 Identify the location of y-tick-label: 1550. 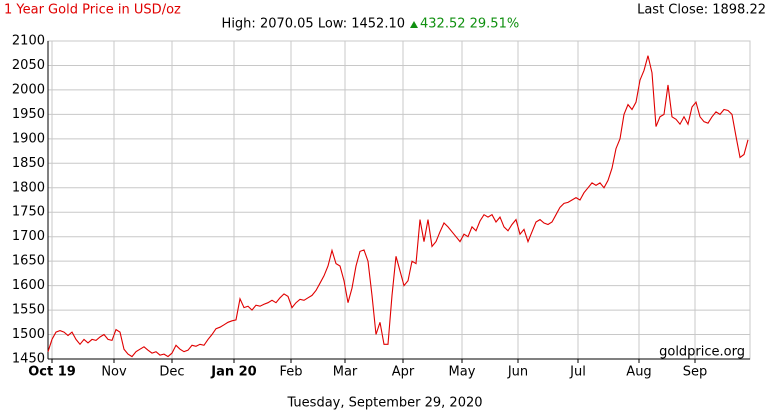
(28, 310).